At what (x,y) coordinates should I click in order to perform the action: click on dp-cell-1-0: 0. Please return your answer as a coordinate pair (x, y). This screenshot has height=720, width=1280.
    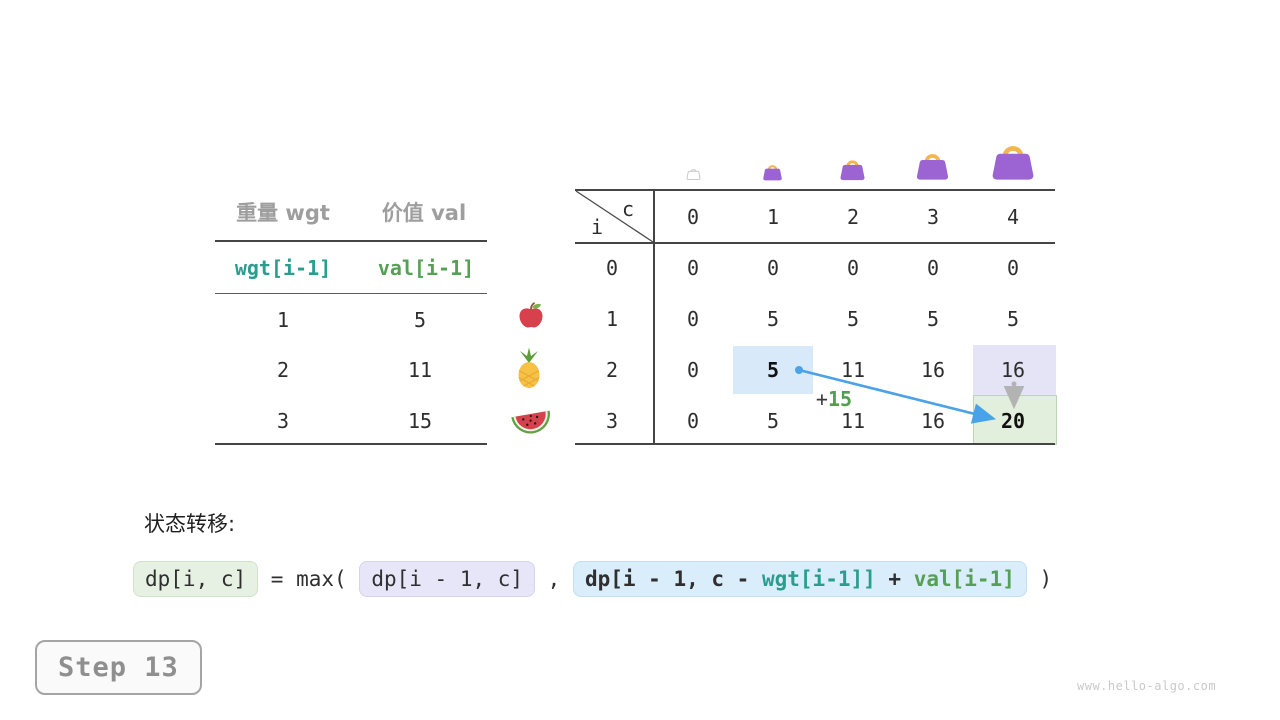
    Looking at the image, I should click on (693, 319).